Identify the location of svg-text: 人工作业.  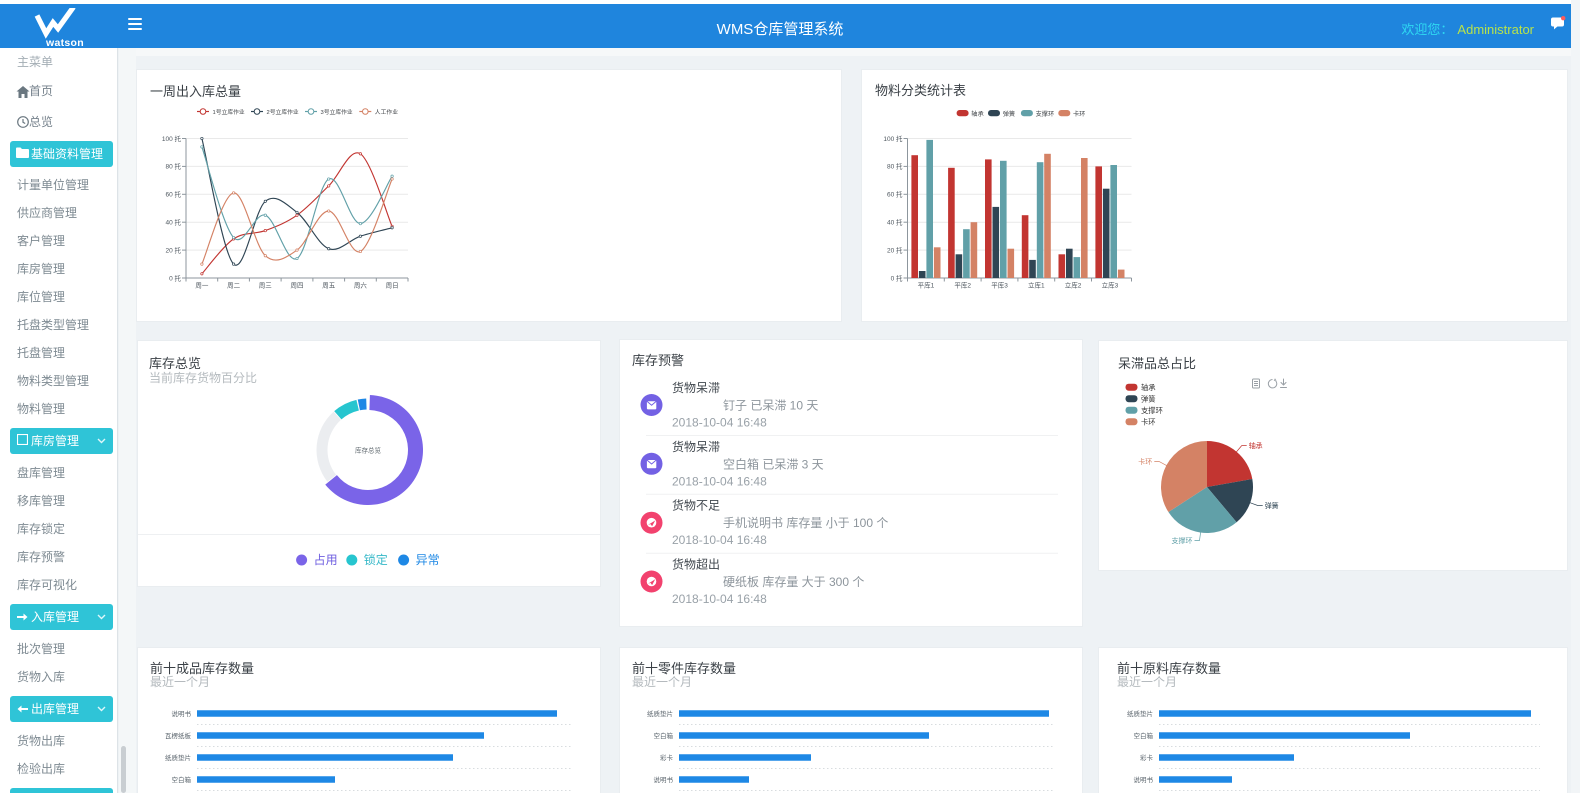
(386, 112).